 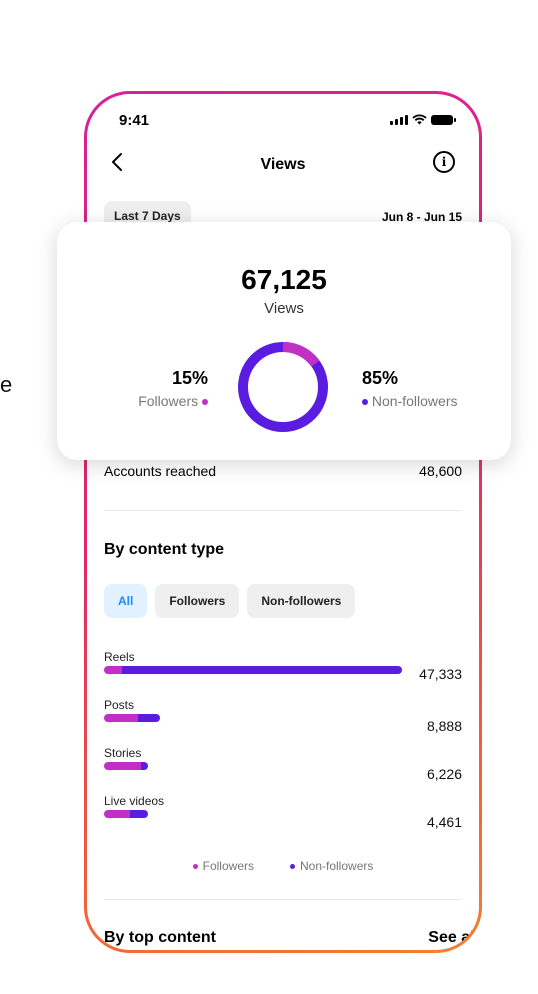 I want to click on chevron-left-icon, so click(x=117, y=162).